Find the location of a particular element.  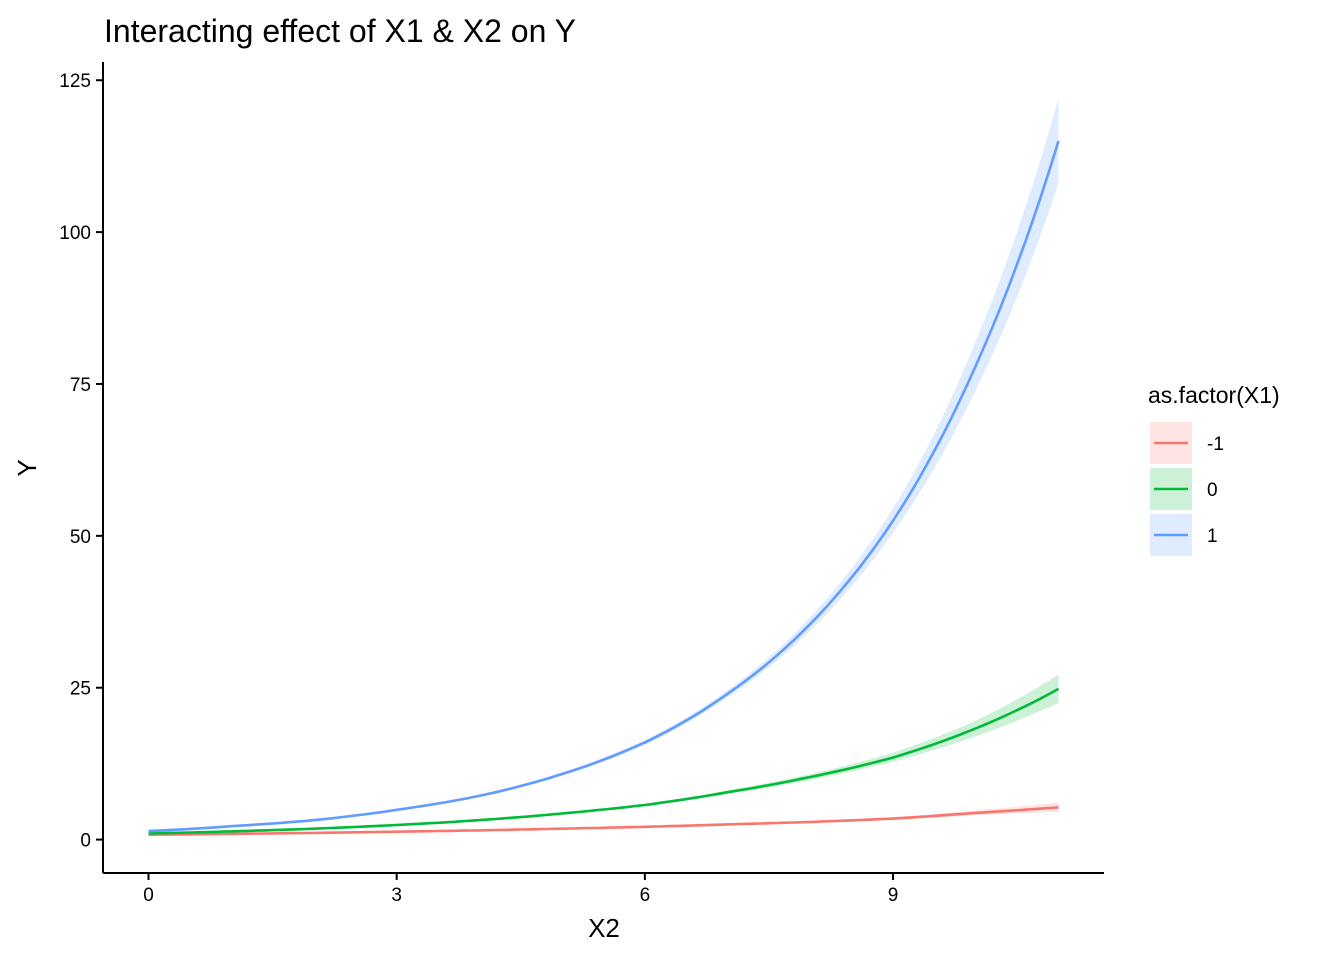

y-tick-label: 125 is located at coordinates (75, 81).